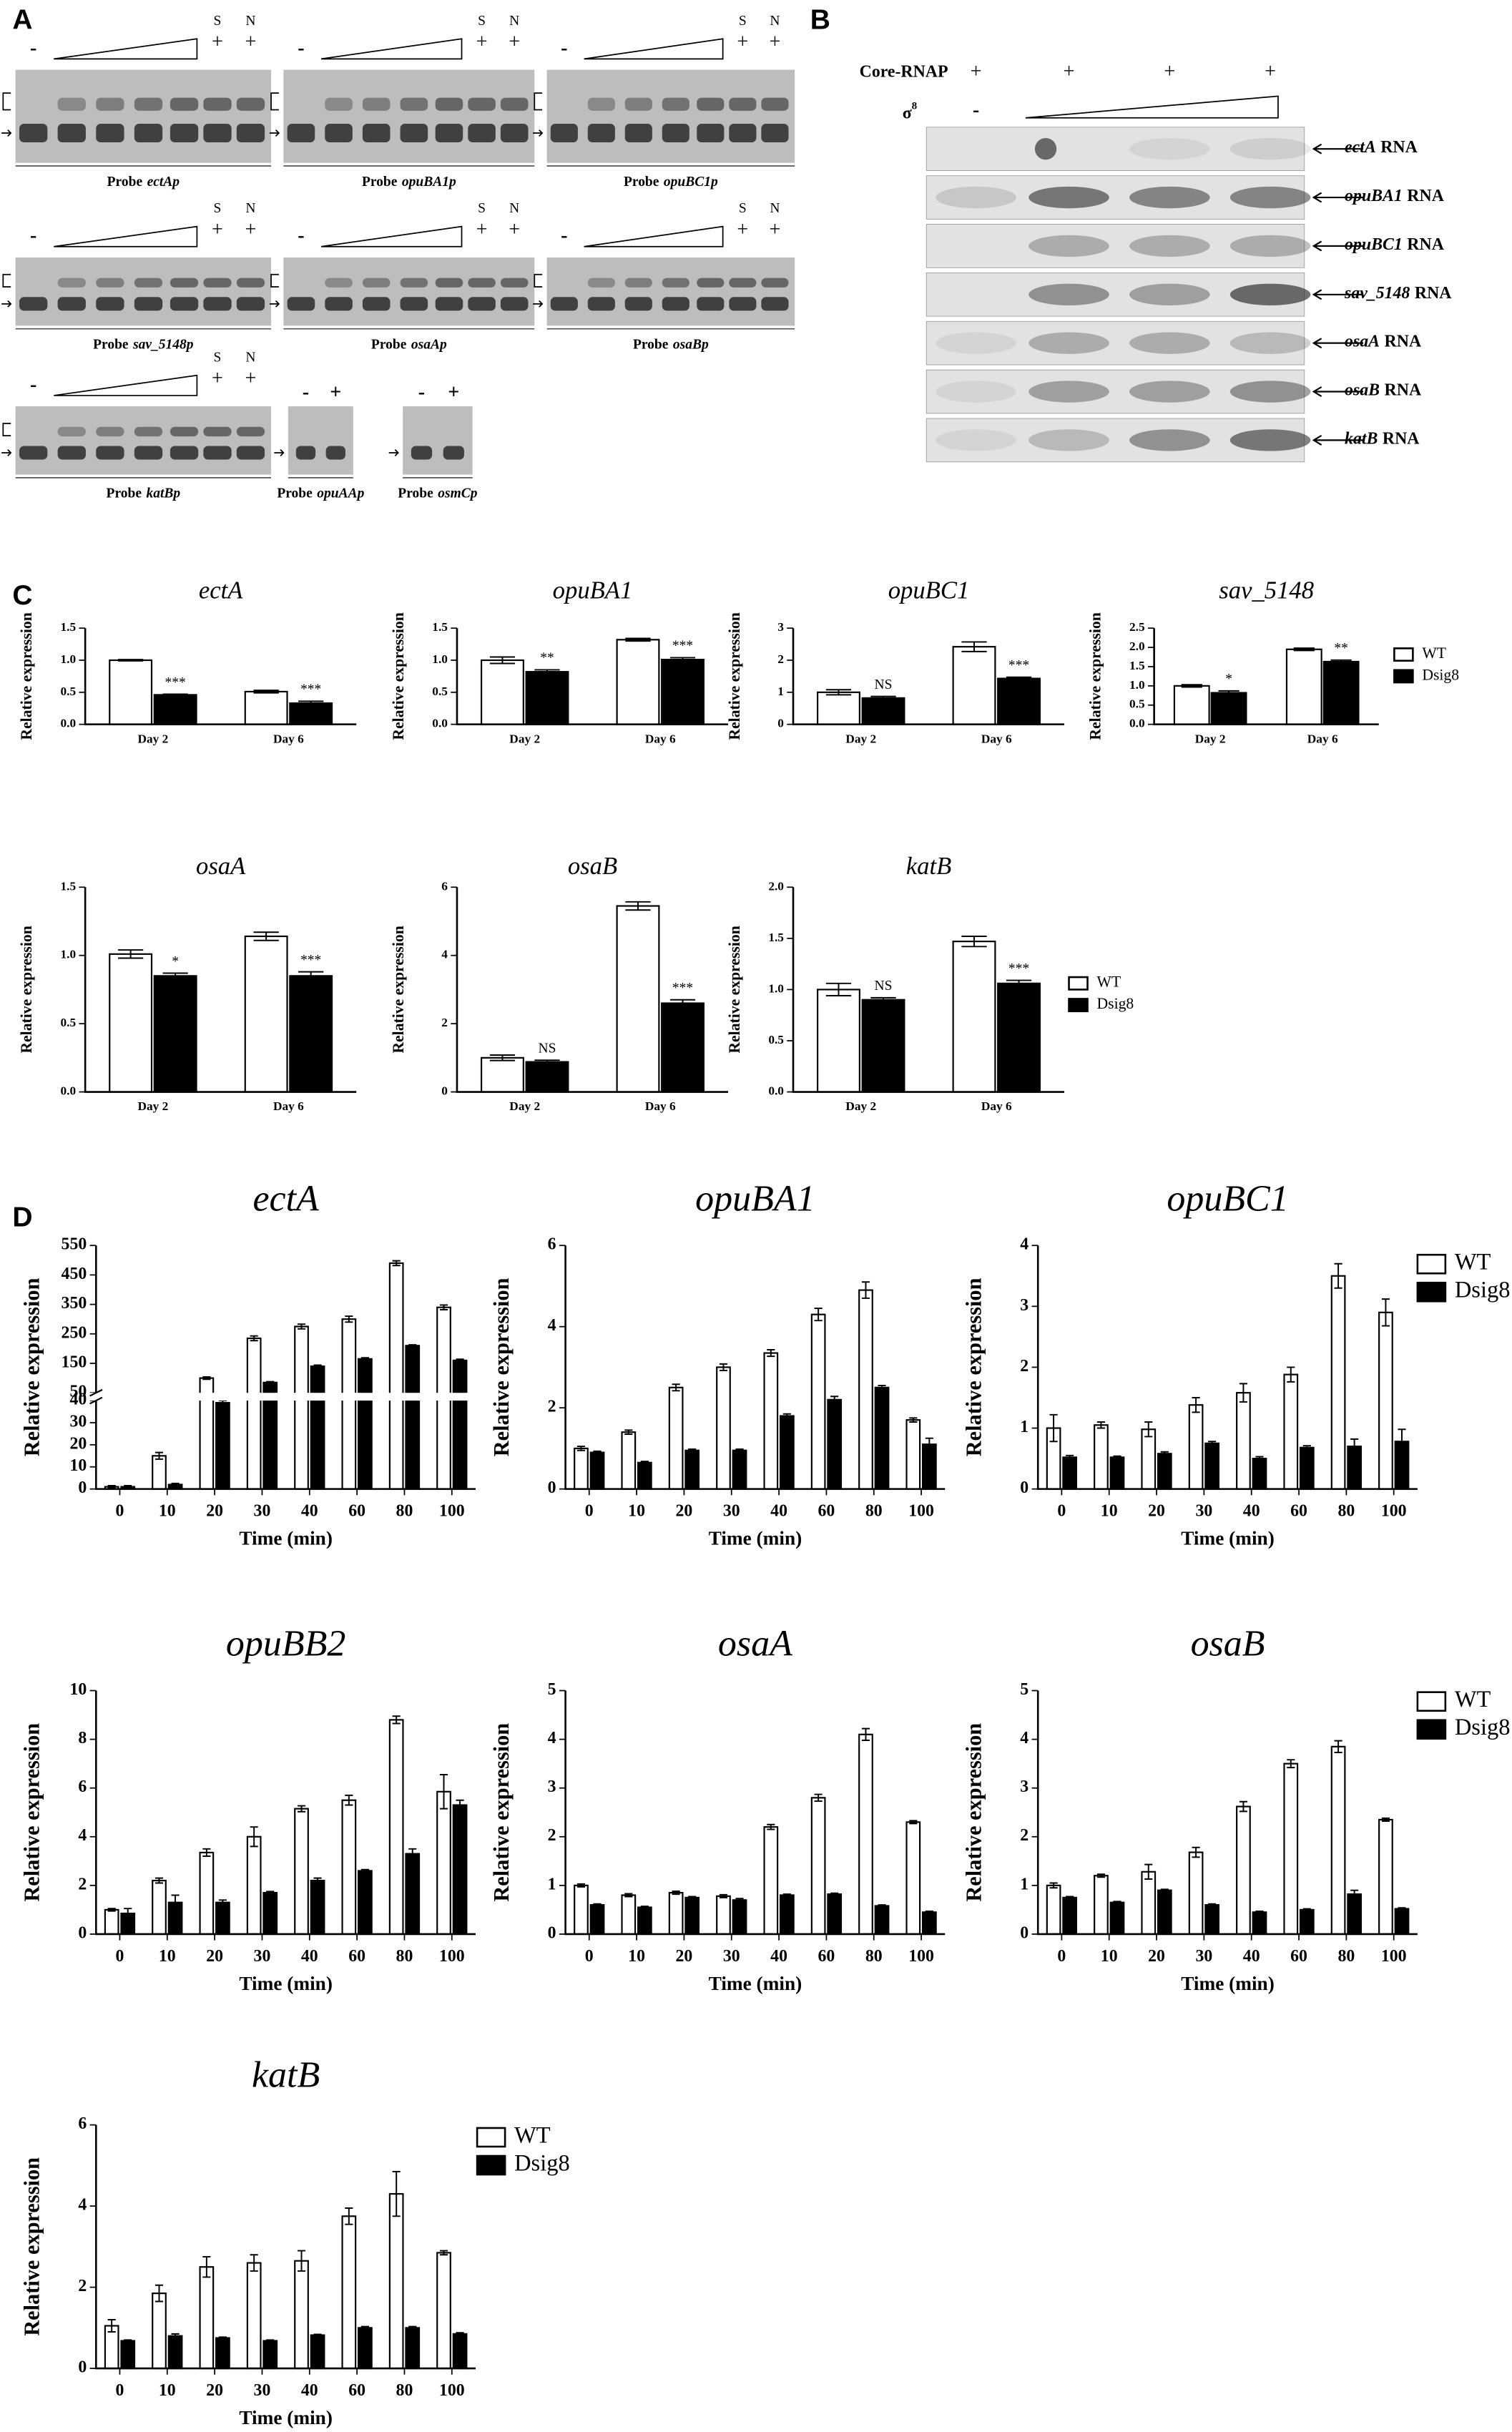 Image resolution: width=1512 pixels, height=2432 pixels. I want to click on y-tick-label: 0.0, so click(1137, 723).